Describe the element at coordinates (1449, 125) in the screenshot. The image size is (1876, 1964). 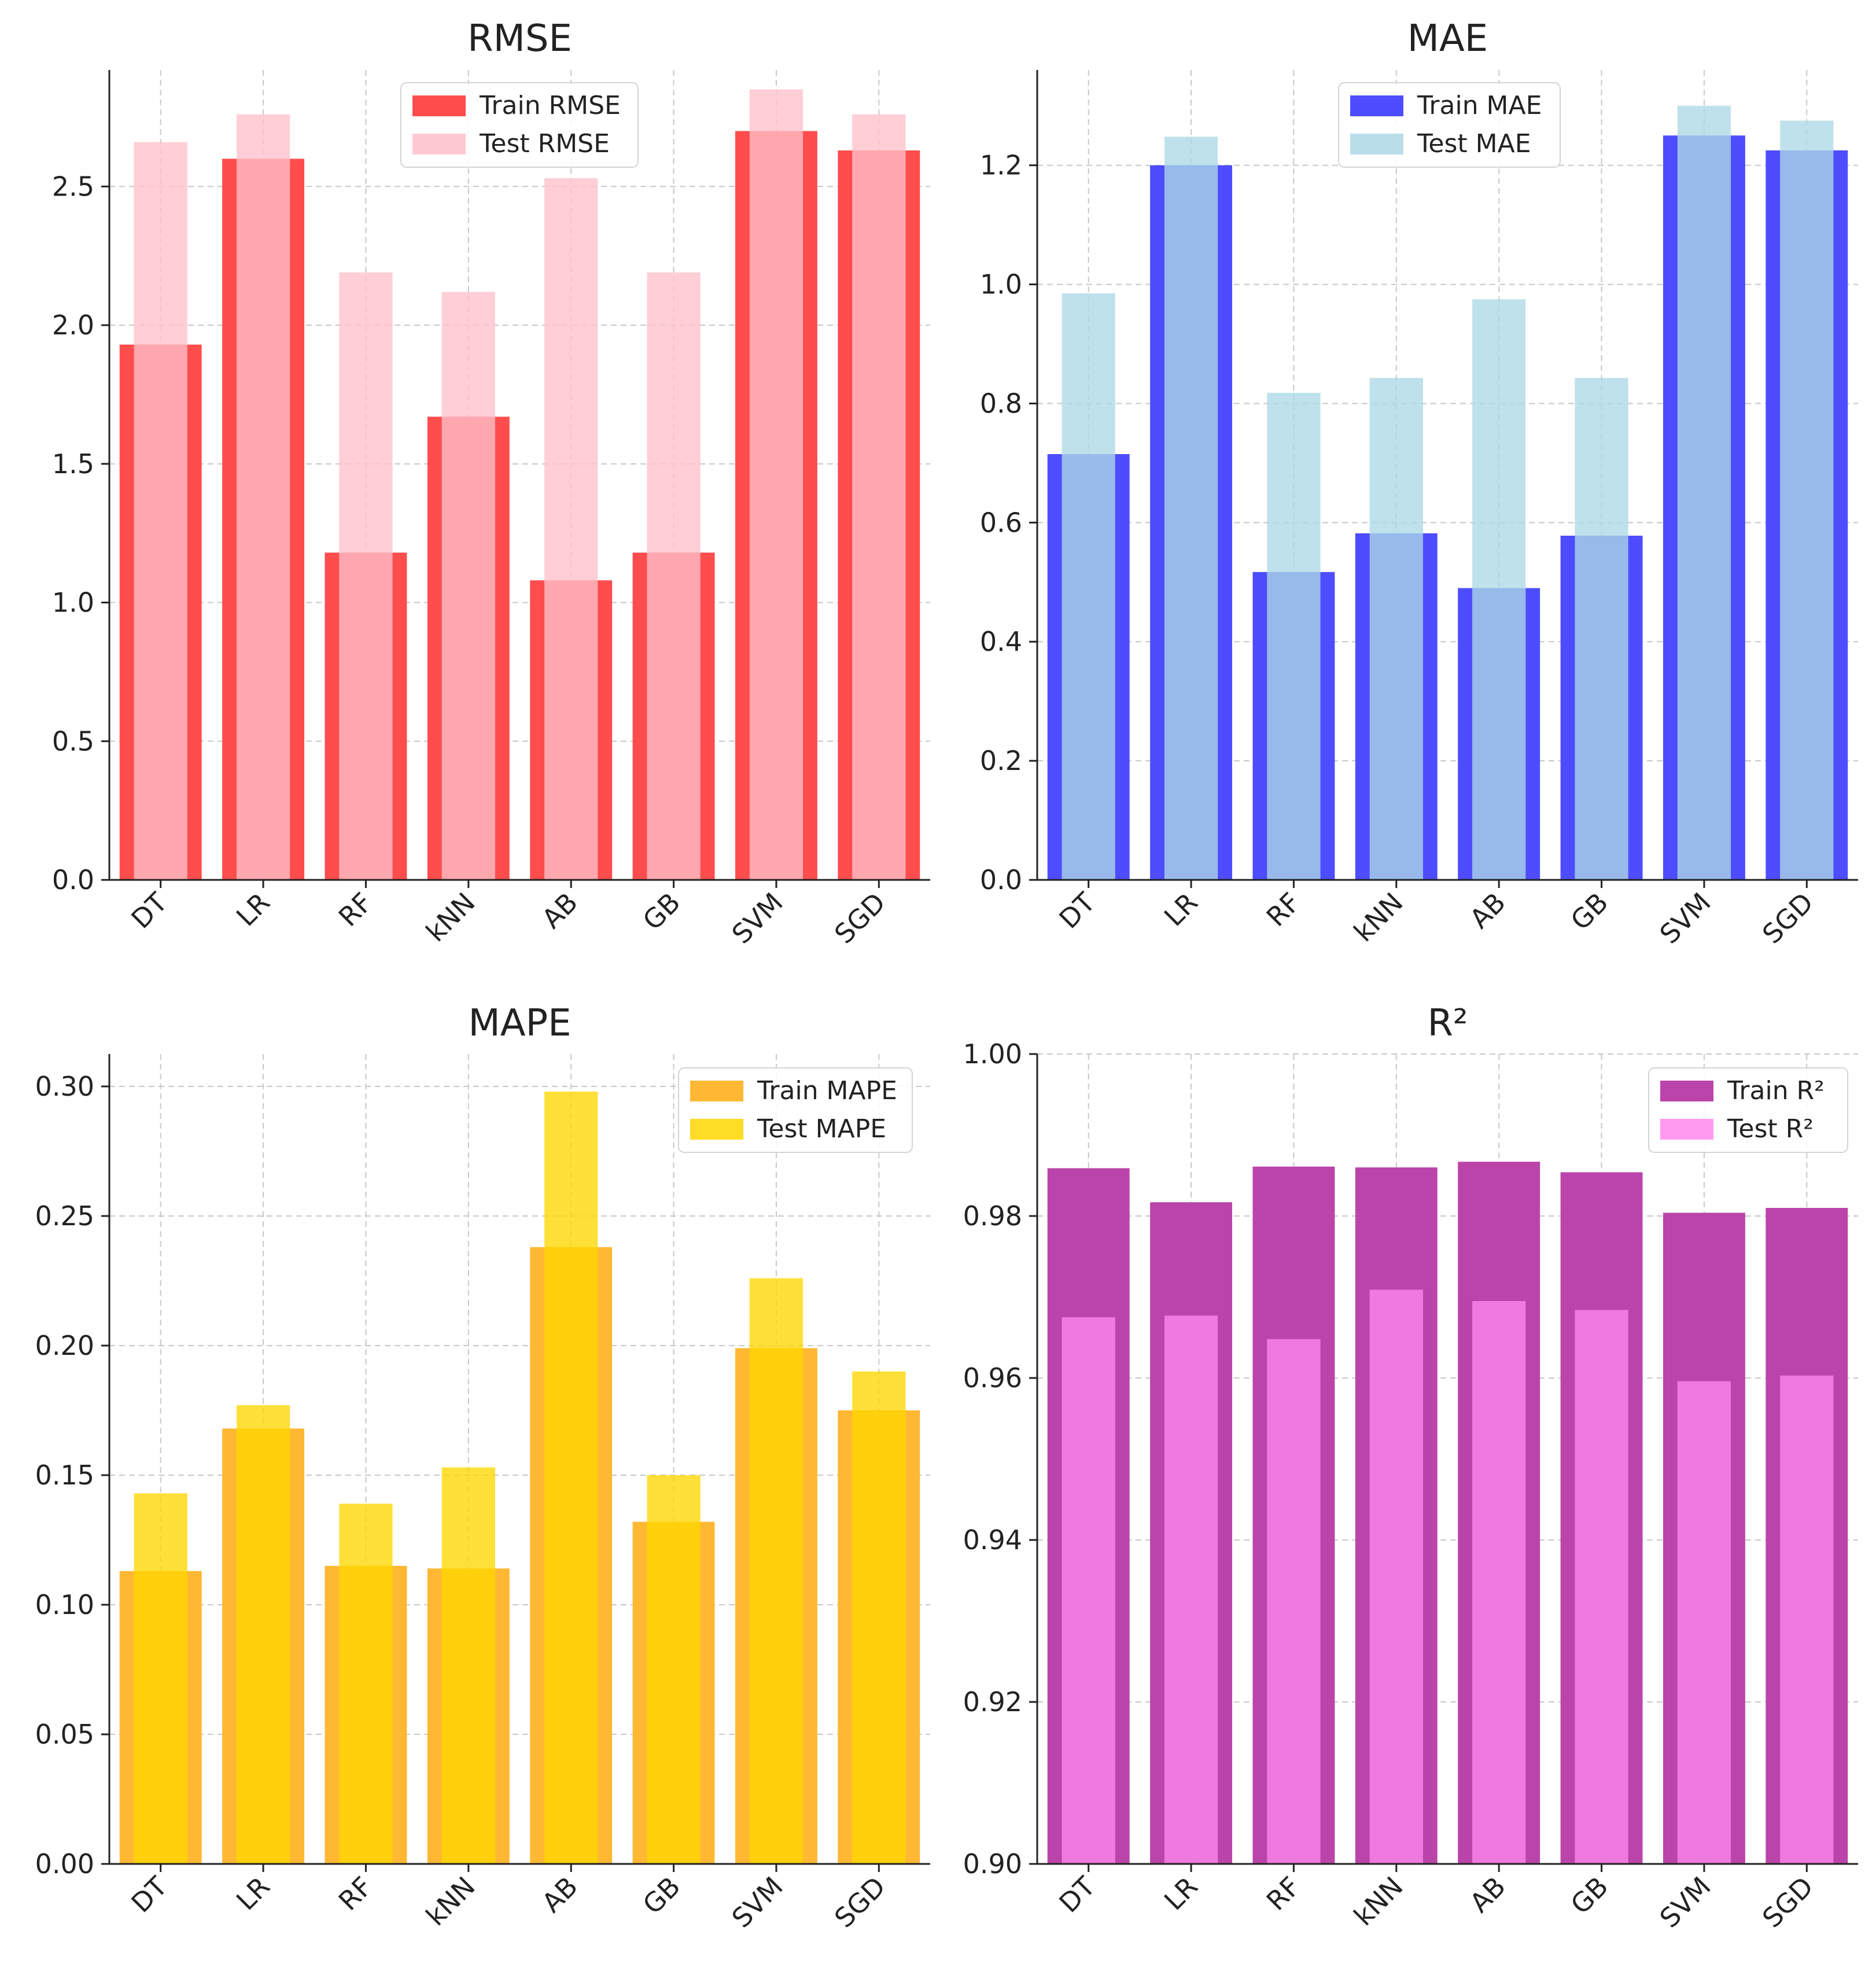
I see `legend: Train MAE Test MAE` at that location.